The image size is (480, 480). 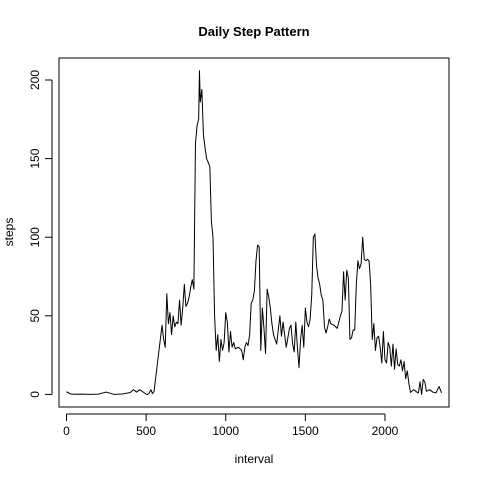 What do you see at coordinates (35, 237) in the screenshot?
I see `y-tick-label: 100` at bounding box center [35, 237].